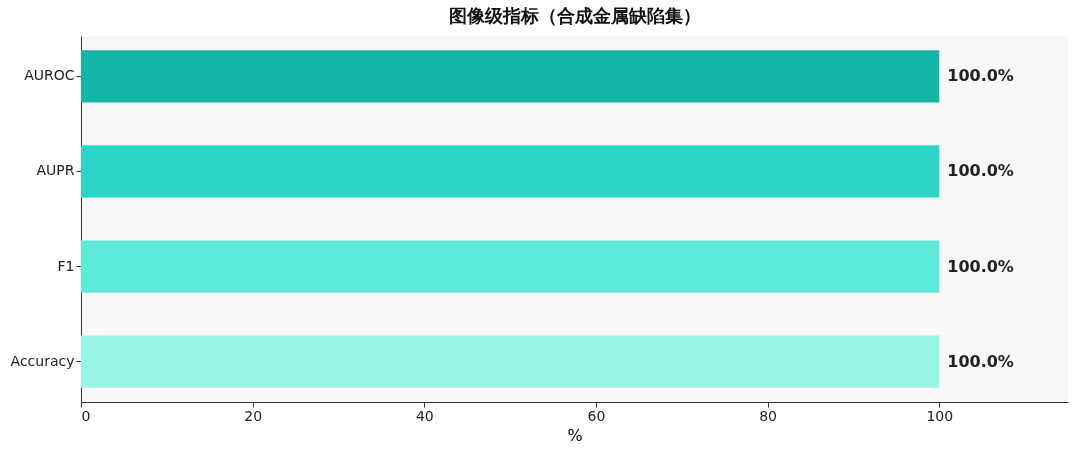  I want to click on y-tick-label: F1, so click(66, 265).